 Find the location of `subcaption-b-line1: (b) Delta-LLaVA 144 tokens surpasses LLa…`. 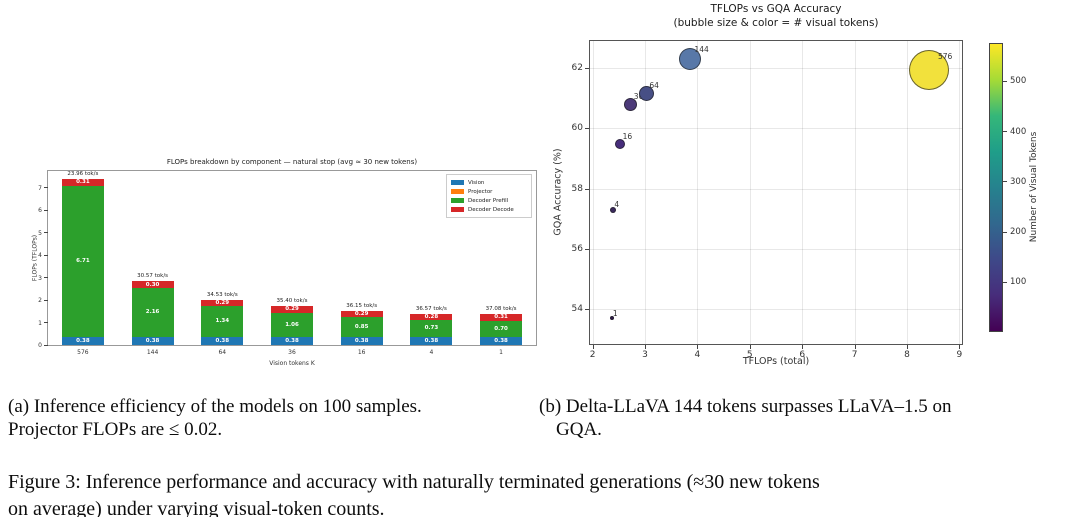

subcaption-b-line1: (b) Delta-LLaVA 144 tokens surpasses LLa… is located at coordinates (745, 406).